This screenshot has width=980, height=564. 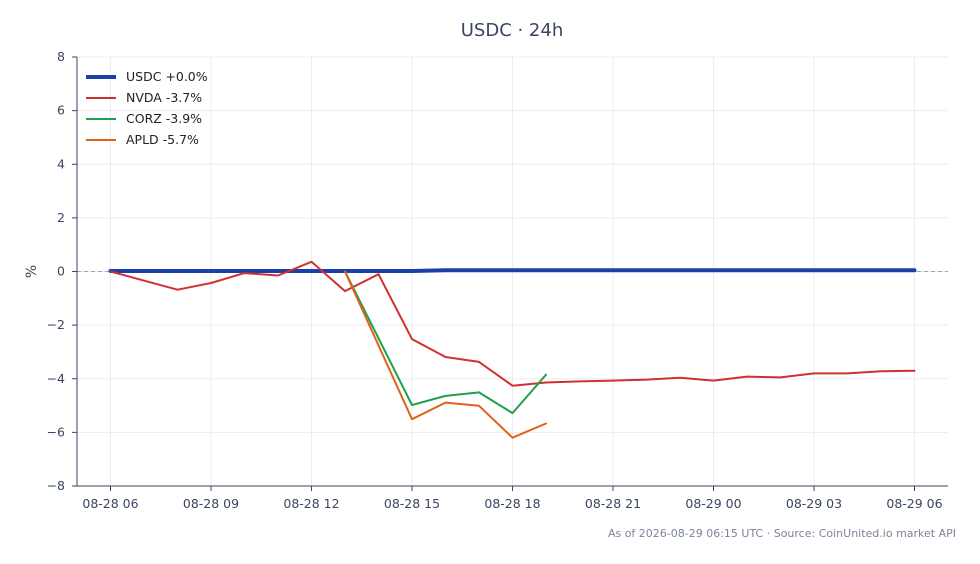 I want to click on x-tick-label: 08-28 15, so click(x=412, y=503).